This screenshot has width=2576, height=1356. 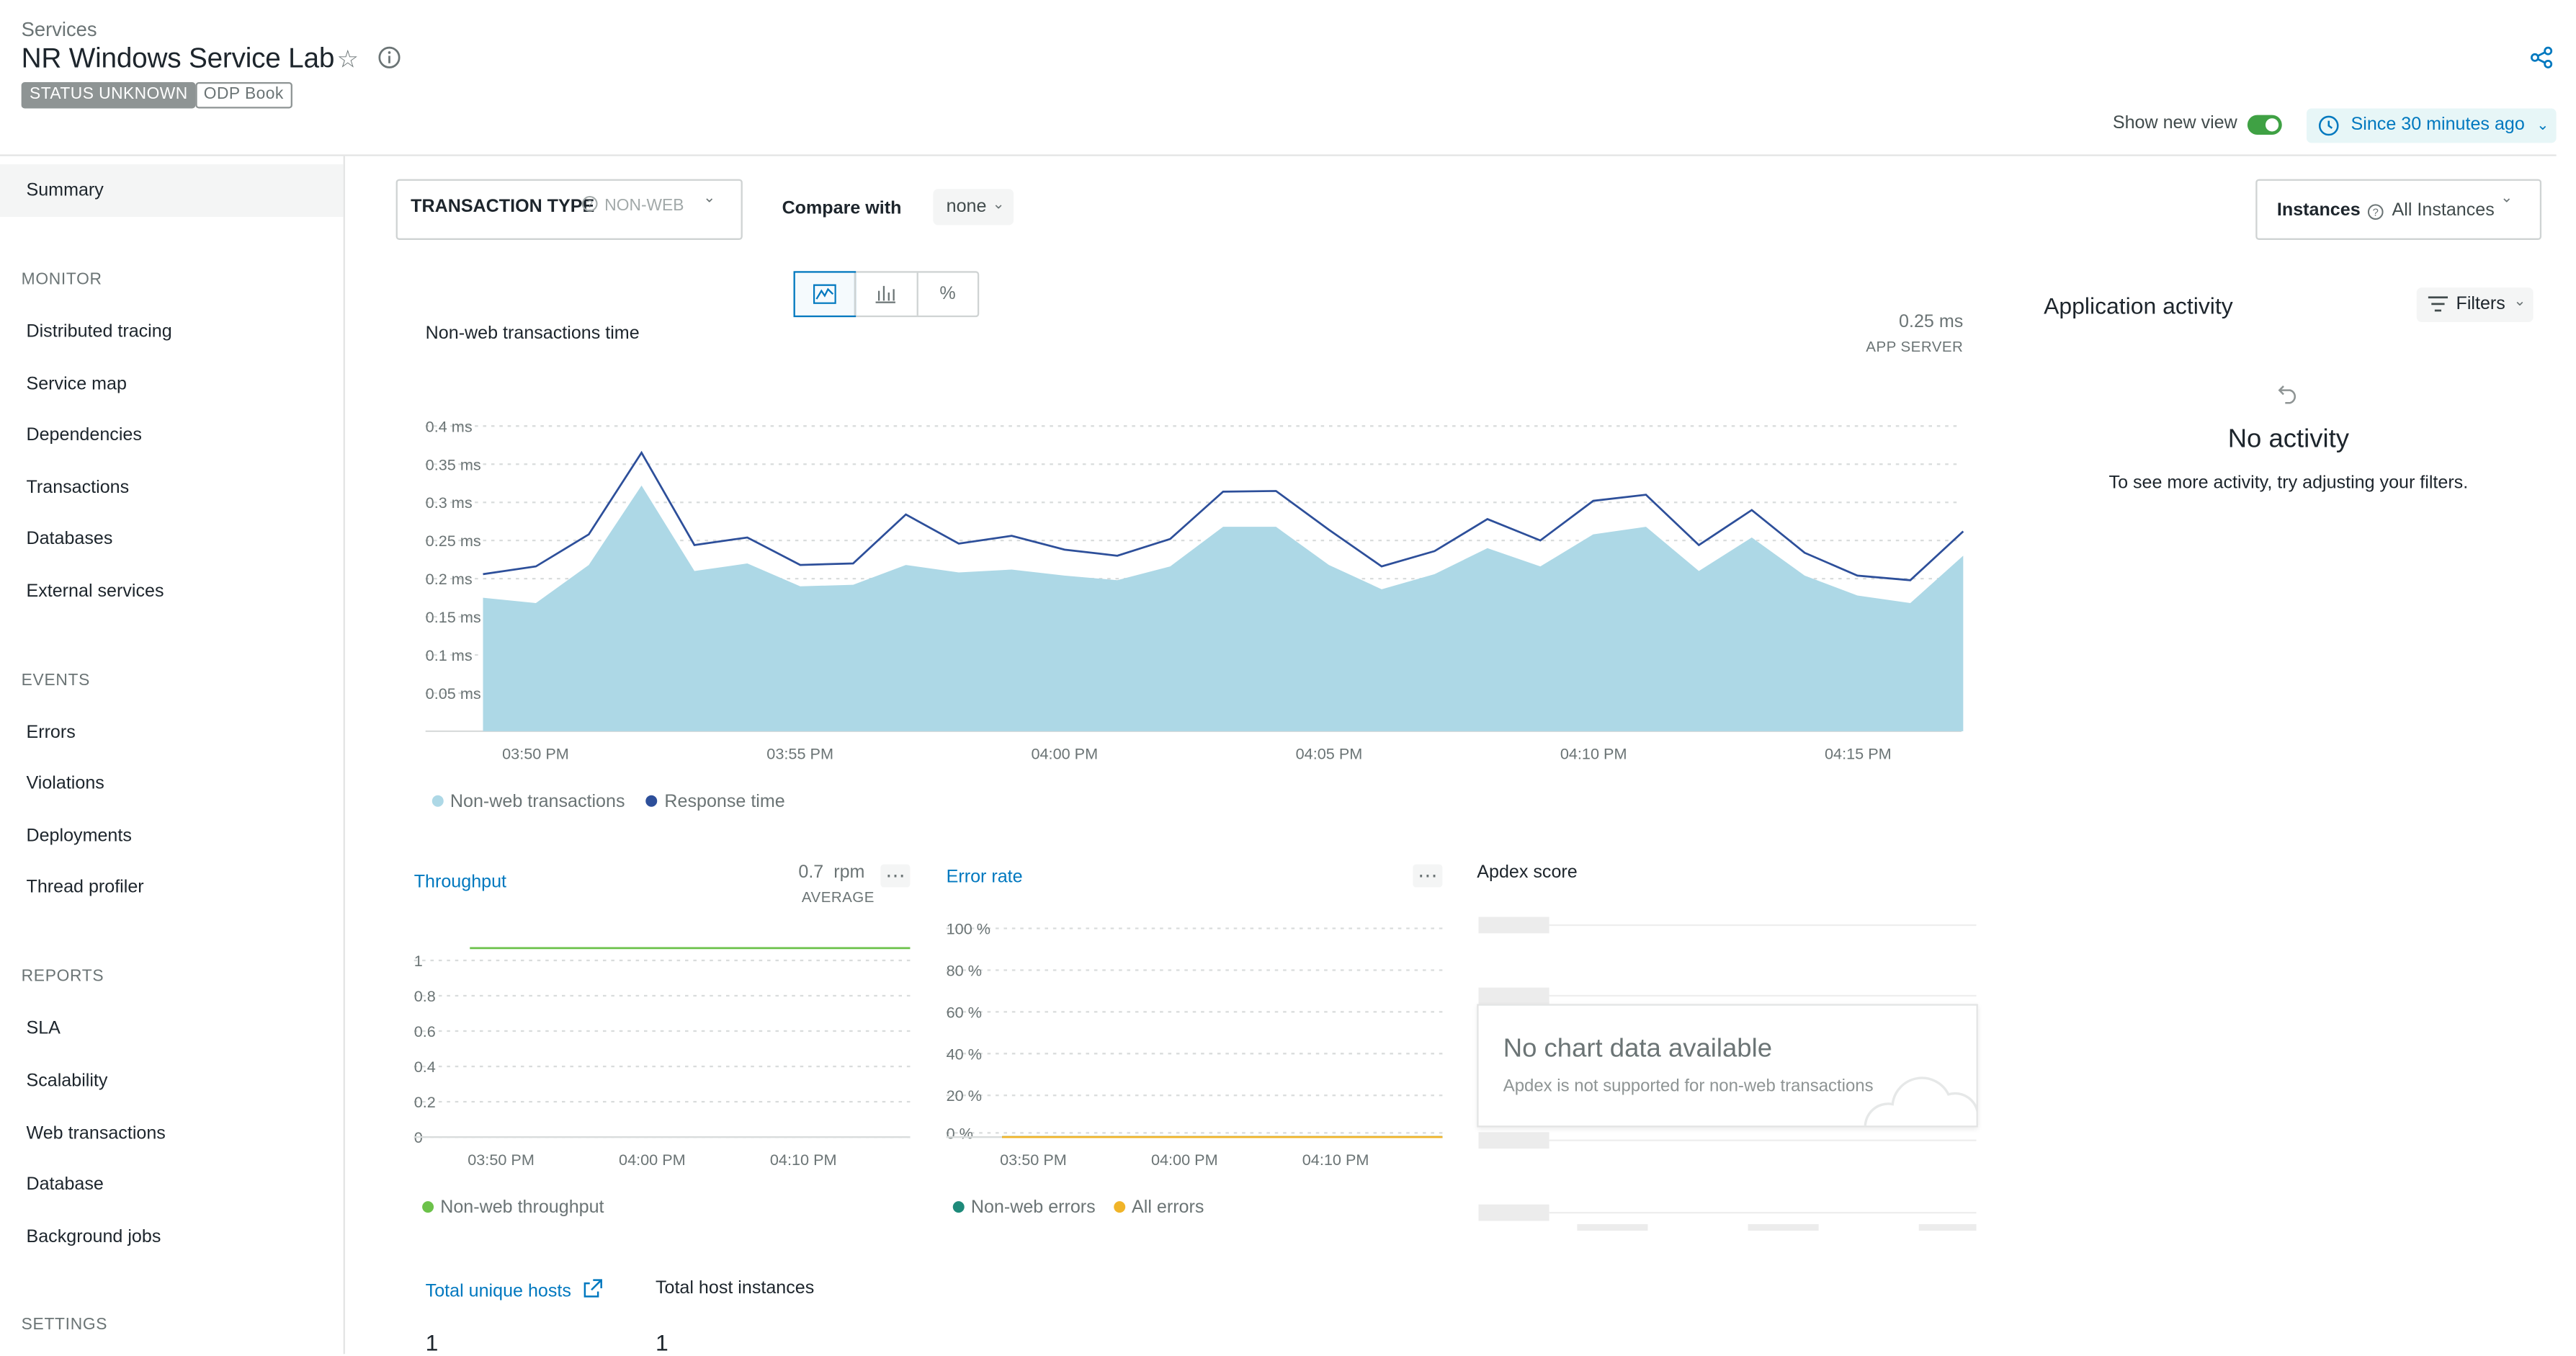 I want to click on chart-view-toggle: %, so click(x=886, y=294).